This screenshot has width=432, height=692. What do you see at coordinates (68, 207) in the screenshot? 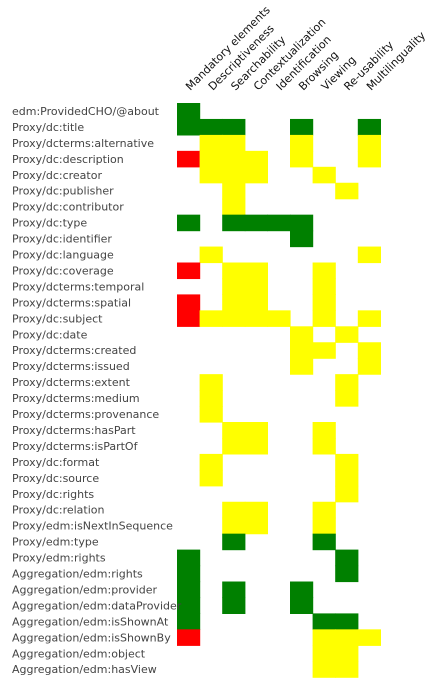
I see `row-label: Proxy/dc:contributor` at bounding box center [68, 207].